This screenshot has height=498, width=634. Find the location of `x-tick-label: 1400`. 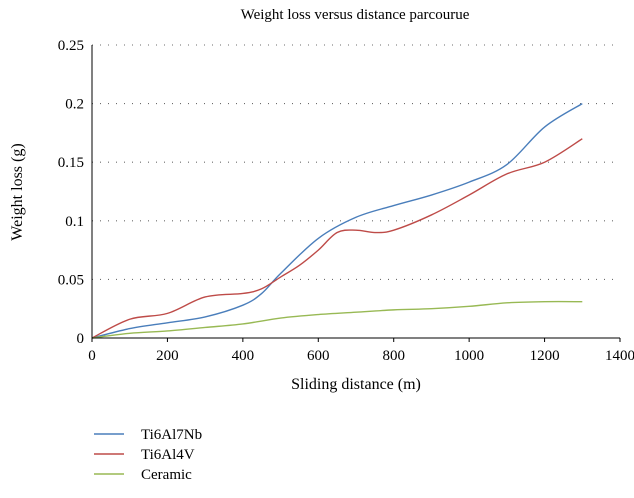

x-tick-label: 1400 is located at coordinates (619, 356).